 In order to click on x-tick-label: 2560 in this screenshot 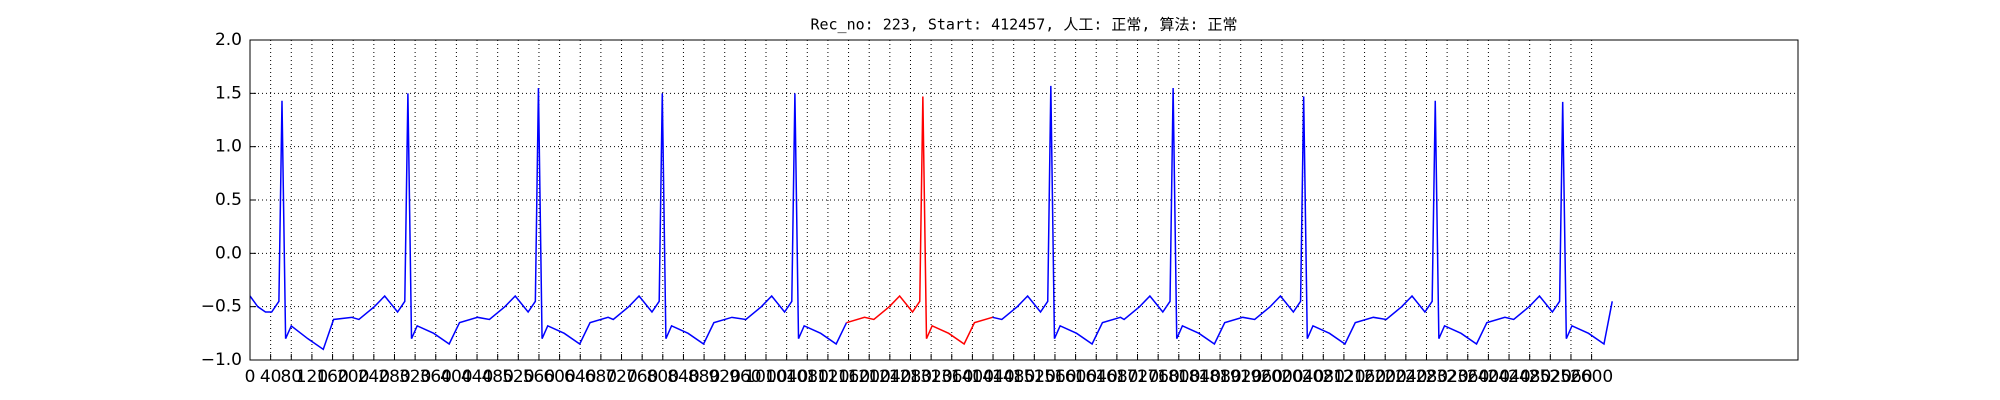, I will do `click(1570, 377)`.